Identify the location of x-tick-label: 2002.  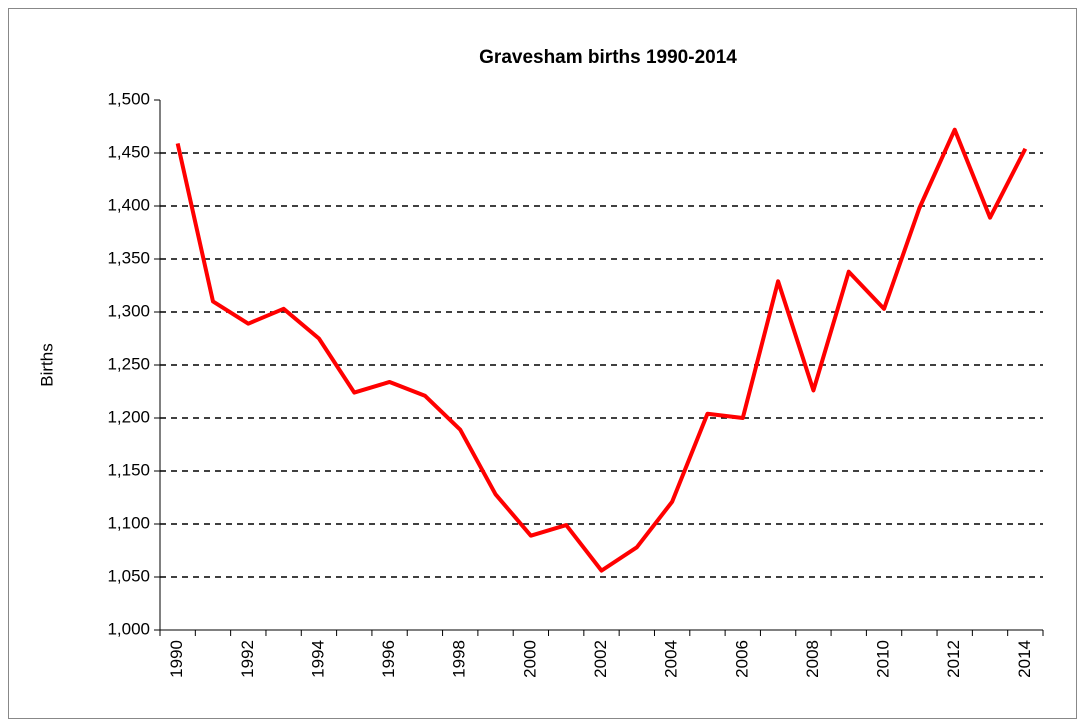
(600, 659).